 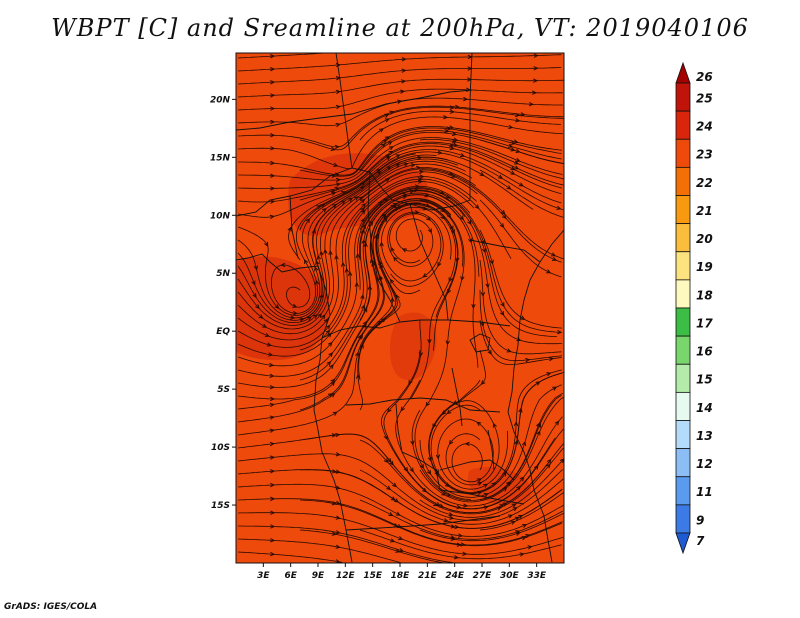 I want to click on lake-malawi, so click(x=491, y=450).